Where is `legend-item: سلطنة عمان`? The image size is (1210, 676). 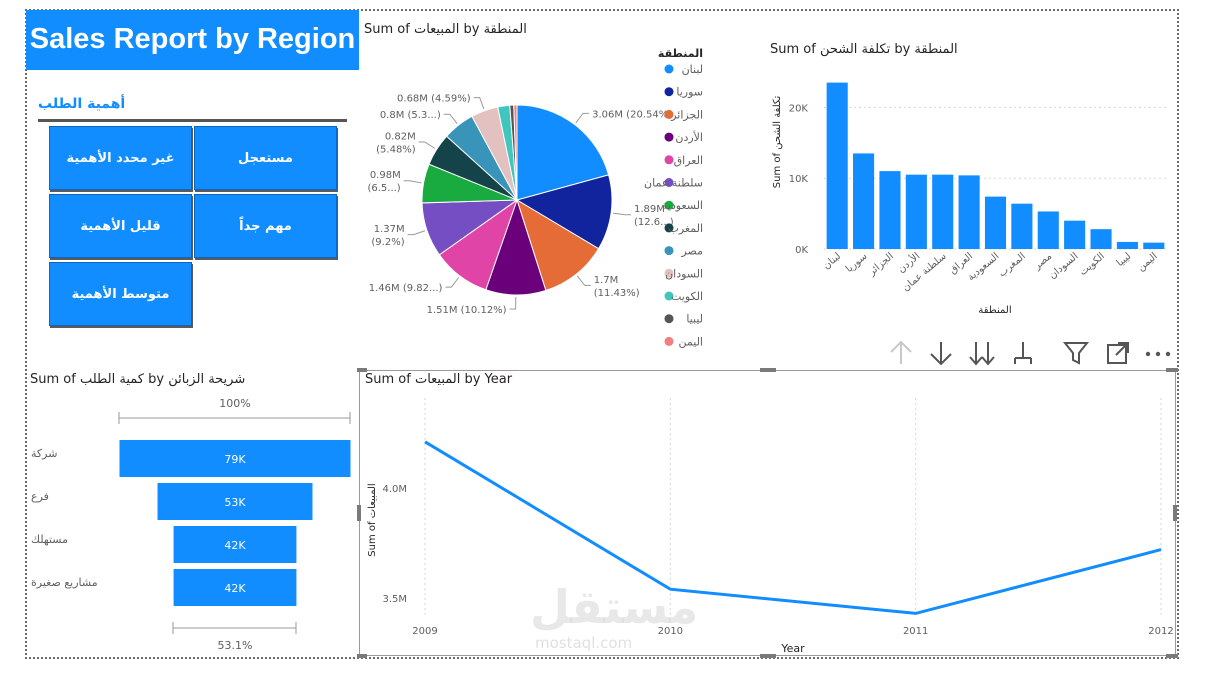 legend-item: سلطنة عمان is located at coordinates (673, 183).